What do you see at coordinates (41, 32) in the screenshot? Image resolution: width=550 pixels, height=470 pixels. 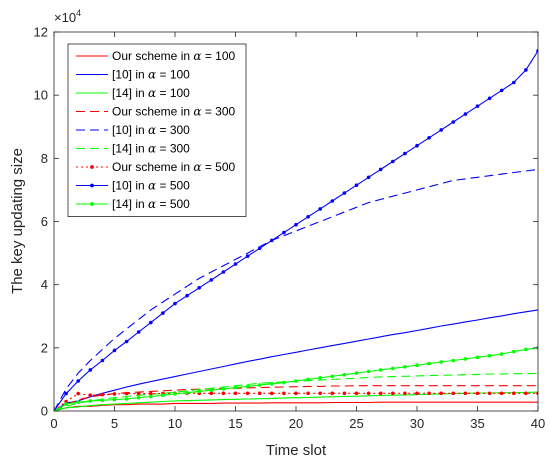 I see `y-tick-label: 12` at bounding box center [41, 32].